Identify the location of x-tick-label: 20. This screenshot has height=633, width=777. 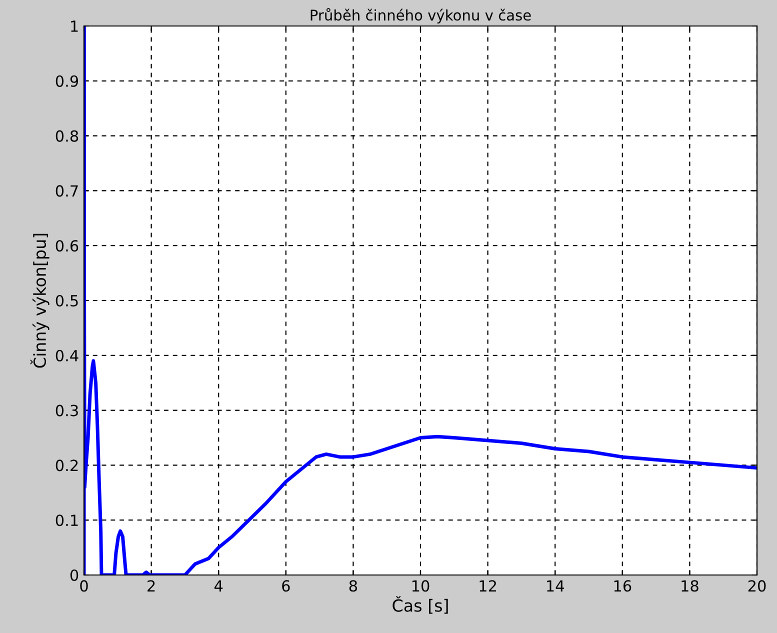
(757, 586).